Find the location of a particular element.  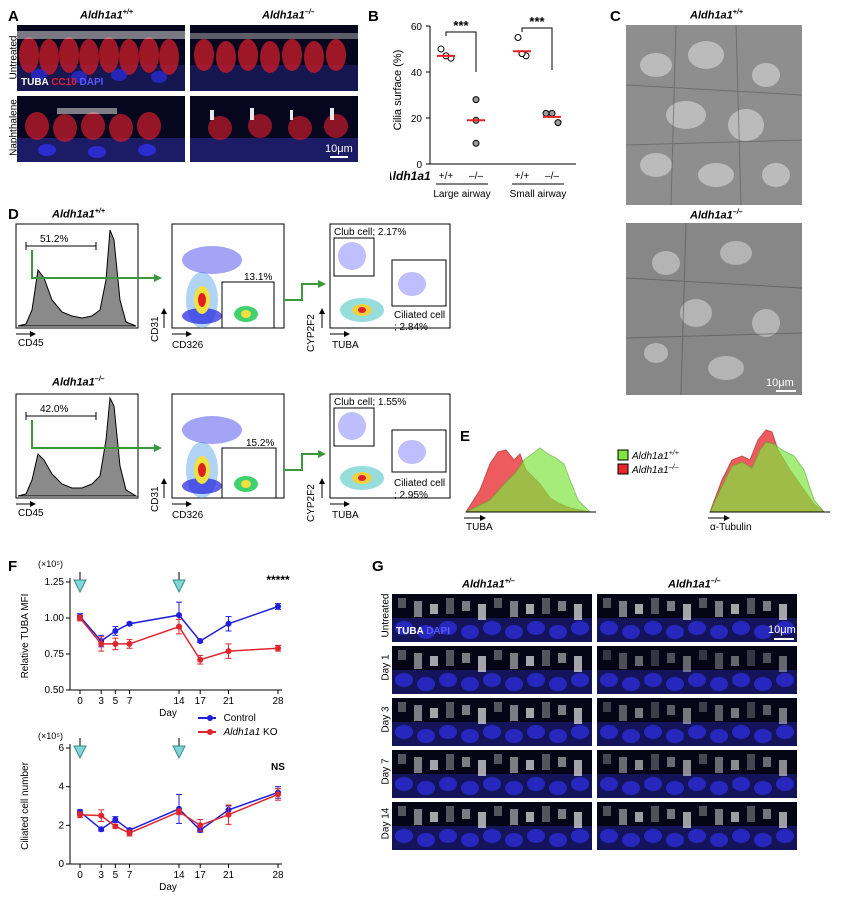

y-tick-label: 0 is located at coordinates (61, 864).